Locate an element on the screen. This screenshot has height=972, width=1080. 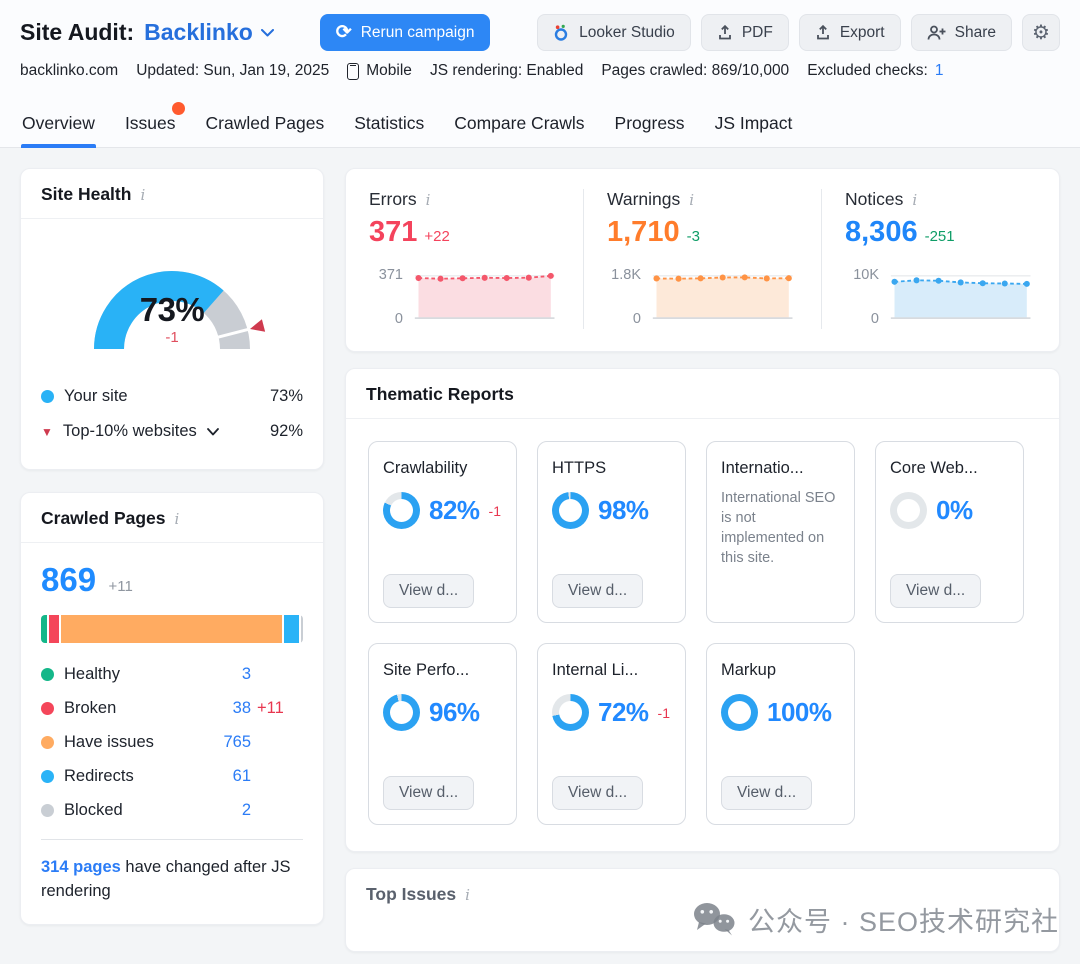
changed-pages-link: 314 pages is located at coordinates (81, 867).